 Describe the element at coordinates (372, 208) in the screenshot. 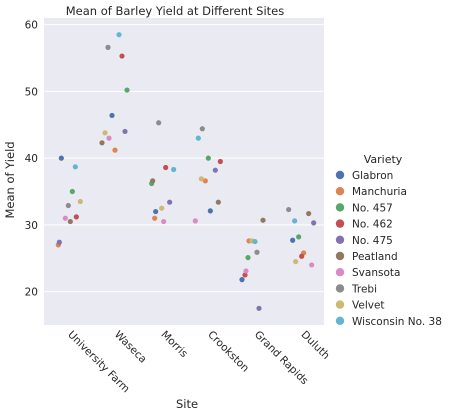

I see `legend-label: No. 457` at that location.